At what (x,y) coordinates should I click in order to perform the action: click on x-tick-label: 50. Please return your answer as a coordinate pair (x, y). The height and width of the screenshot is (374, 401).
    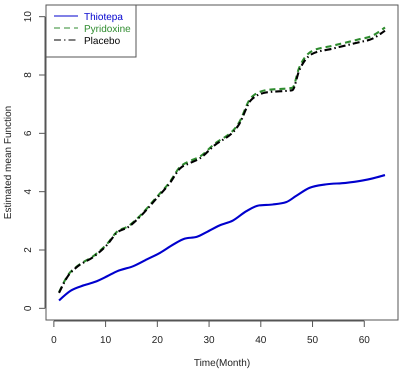
    Looking at the image, I should click on (312, 340).